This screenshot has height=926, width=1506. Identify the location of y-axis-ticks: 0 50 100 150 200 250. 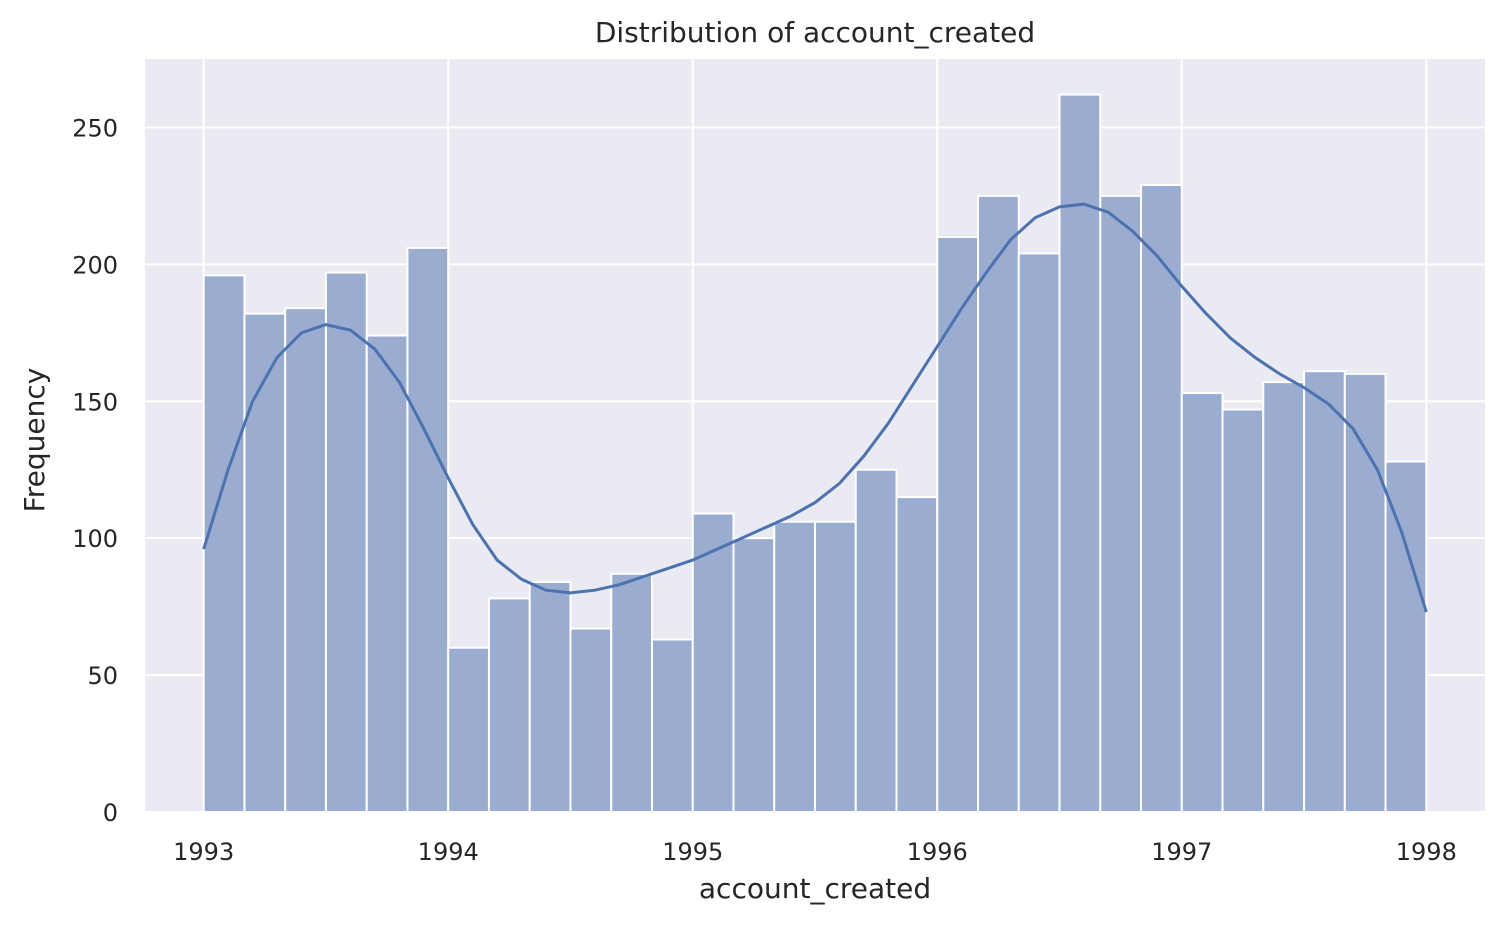
(95, 470).